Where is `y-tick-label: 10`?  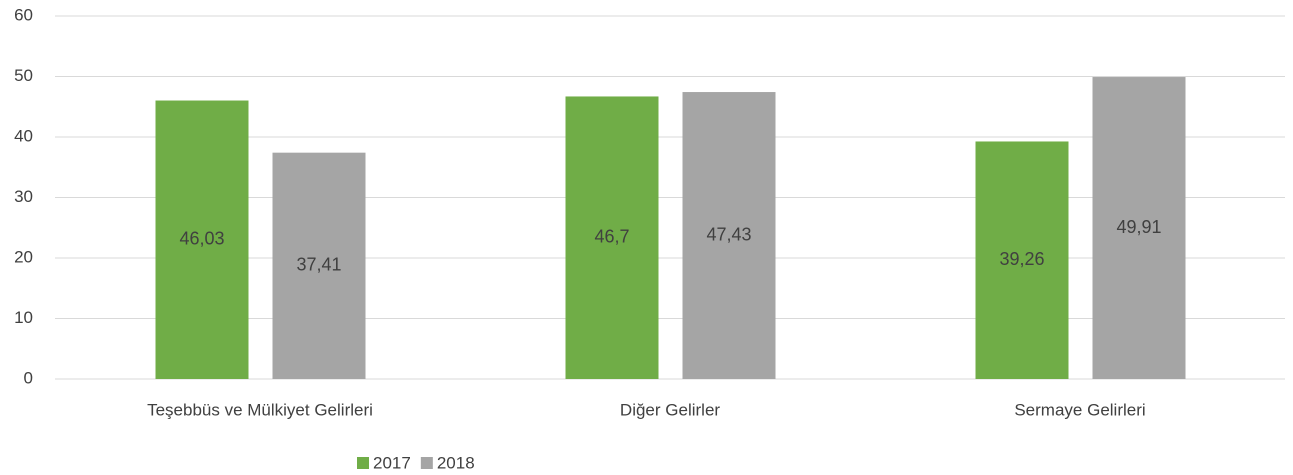 y-tick-label: 10 is located at coordinates (23, 317).